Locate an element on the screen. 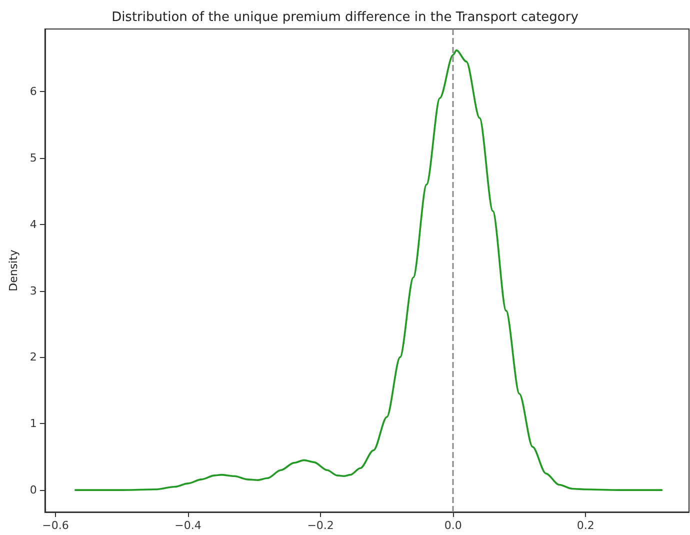 The height and width of the screenshot is (535, 690). y-tick-label: 6 is located at coordinates (33, 91).